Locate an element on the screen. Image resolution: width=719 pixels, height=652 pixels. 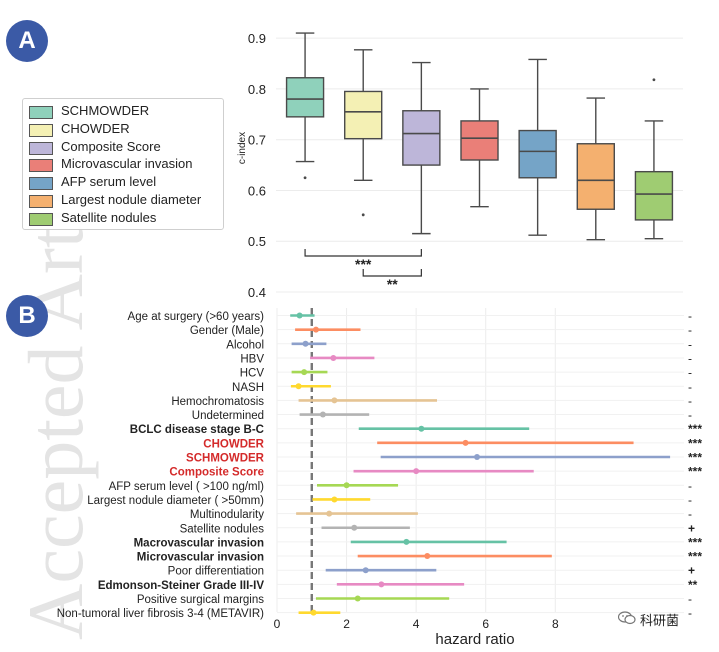
box-satellite-nodules is located at coordinates (654, 195).